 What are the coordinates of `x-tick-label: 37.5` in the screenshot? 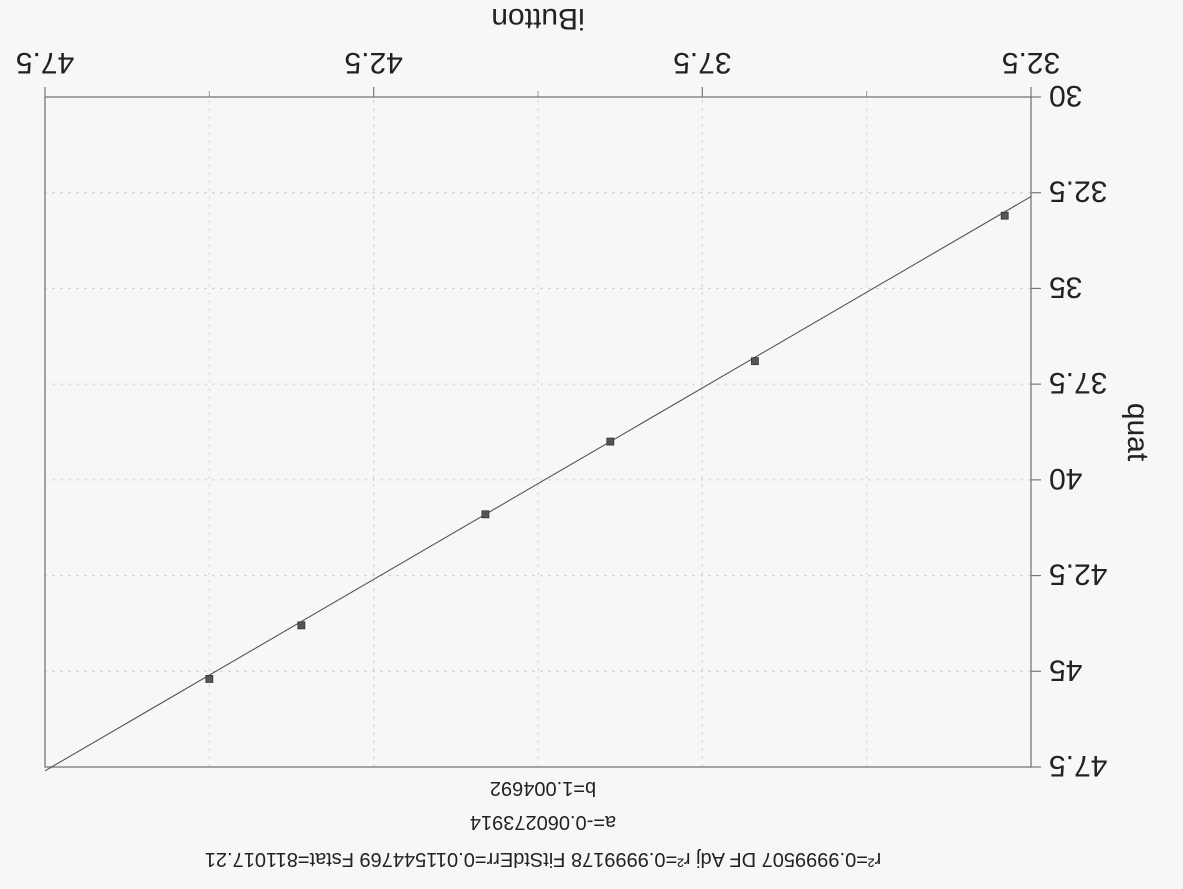 It's located at (702, 62).